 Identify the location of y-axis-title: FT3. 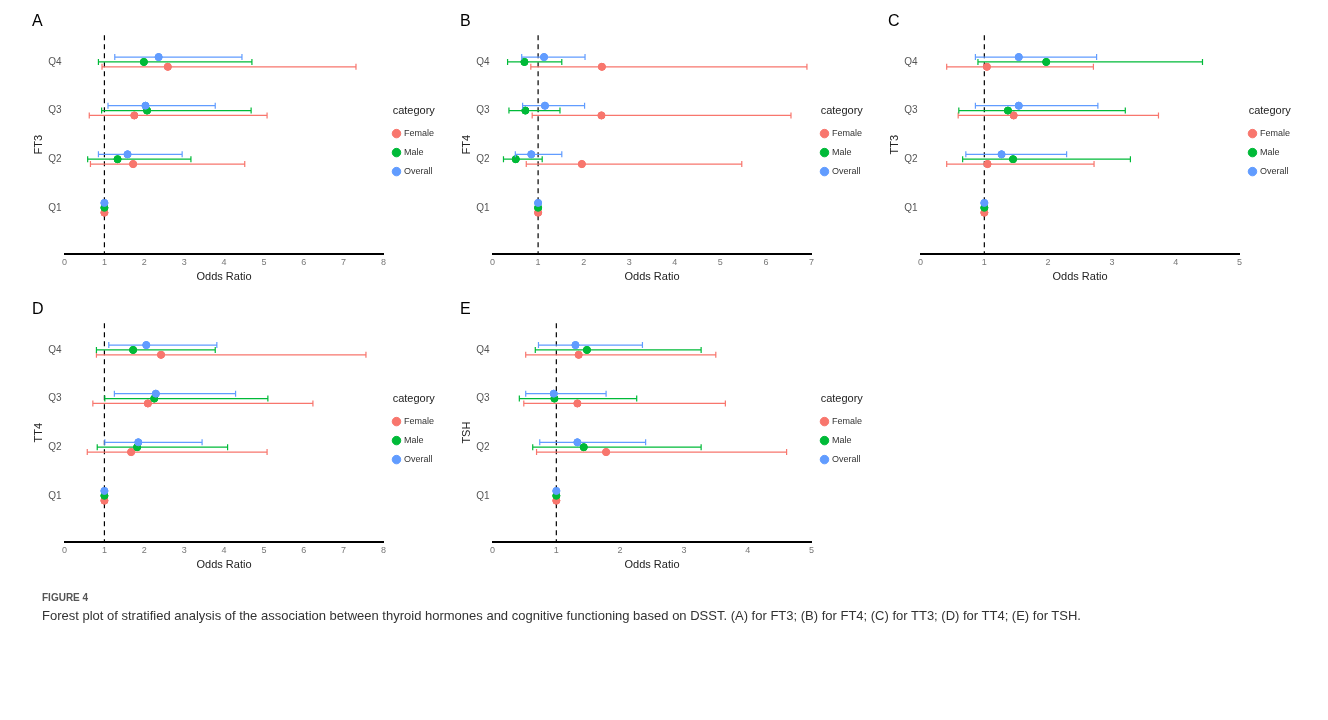
(37, 144).